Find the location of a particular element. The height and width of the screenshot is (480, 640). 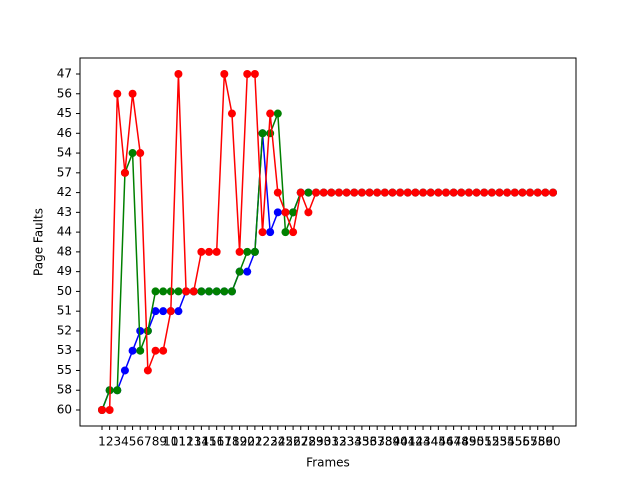

x-tick-label: 13 is located at coordinates (193, 442).